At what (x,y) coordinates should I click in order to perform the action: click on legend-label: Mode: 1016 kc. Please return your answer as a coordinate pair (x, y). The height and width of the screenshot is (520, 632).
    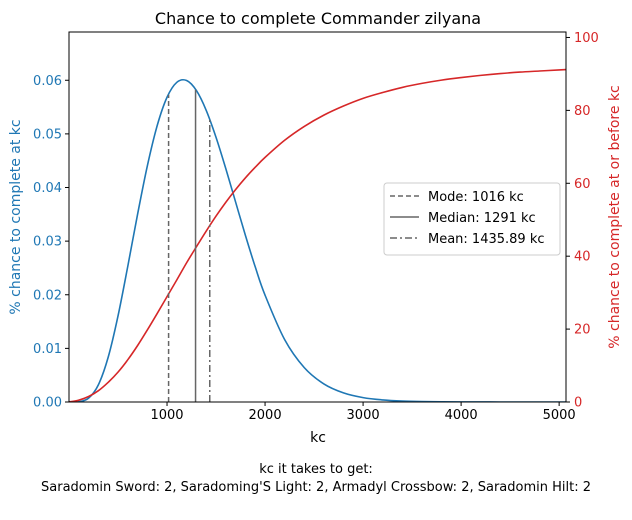
    Looking at the image, I should click on (476, 197).